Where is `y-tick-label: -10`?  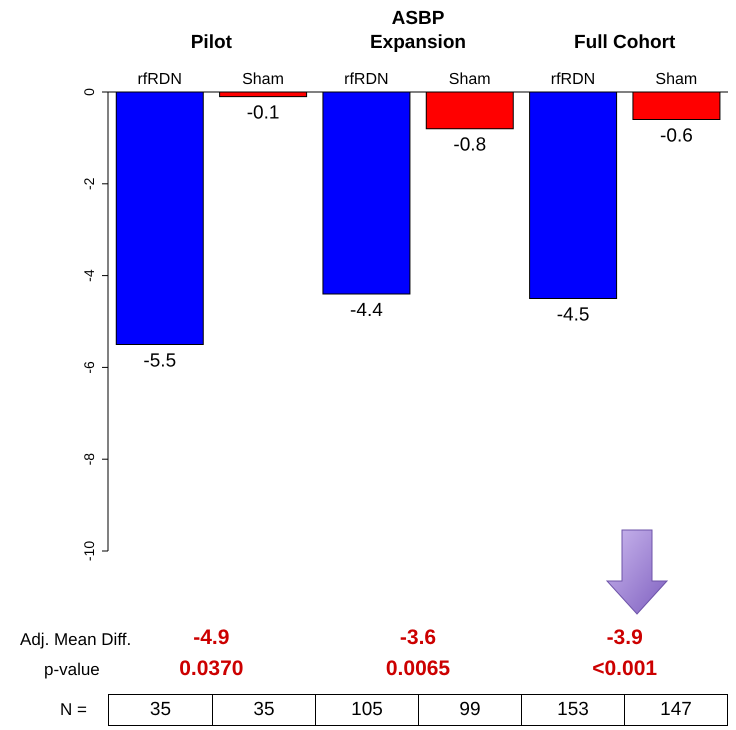
y-tick-label: -10 is located at coordinates (89, 551).